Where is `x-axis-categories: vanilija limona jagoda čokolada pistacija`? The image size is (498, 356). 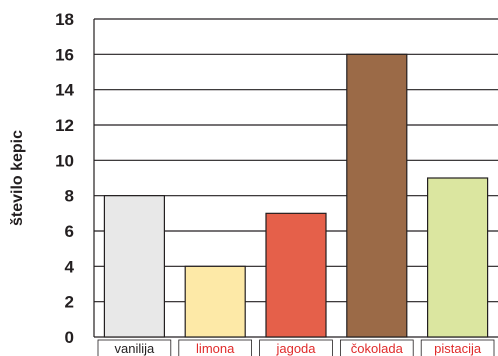 x-axis-categories: vanilija limona jagoda čokolada pistacija is located at coordinates (296, 347).